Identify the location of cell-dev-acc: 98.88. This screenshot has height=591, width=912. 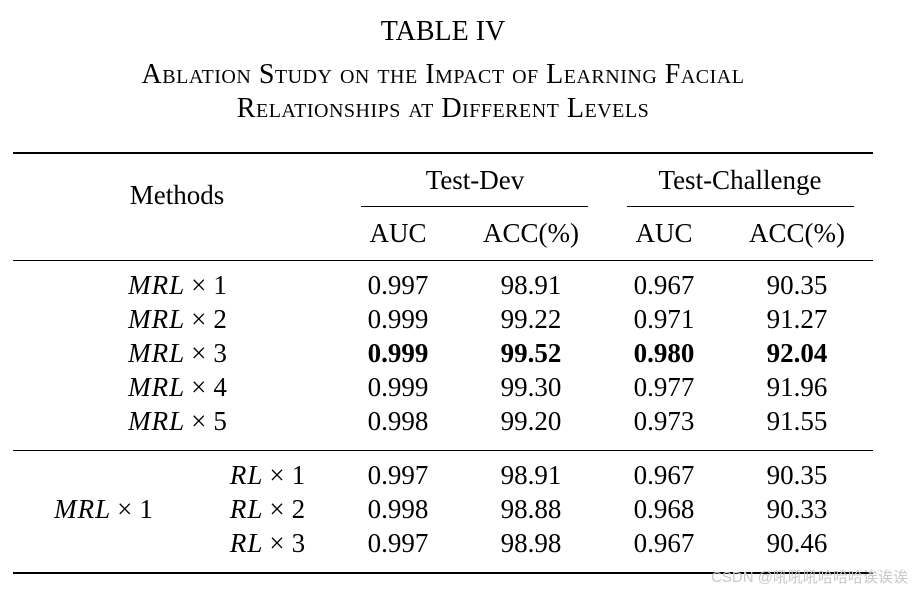
(531, 509).